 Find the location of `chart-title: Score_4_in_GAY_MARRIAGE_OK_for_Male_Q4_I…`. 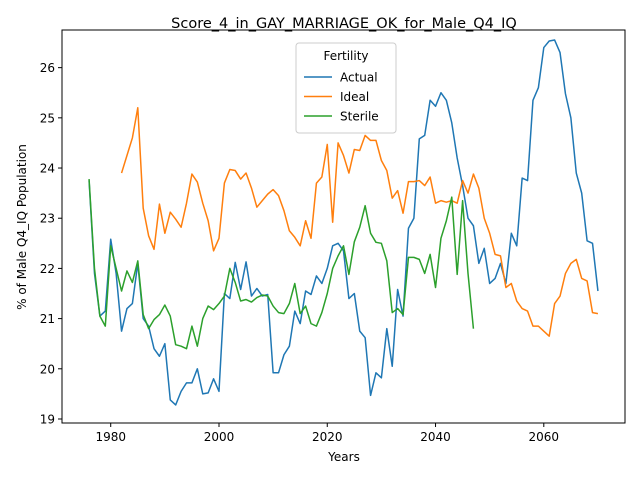

chart-title: Score_4_in_GAY_MARRIAGE_OK_for_Male_Q4_I… is located at coordinates (344, 24).